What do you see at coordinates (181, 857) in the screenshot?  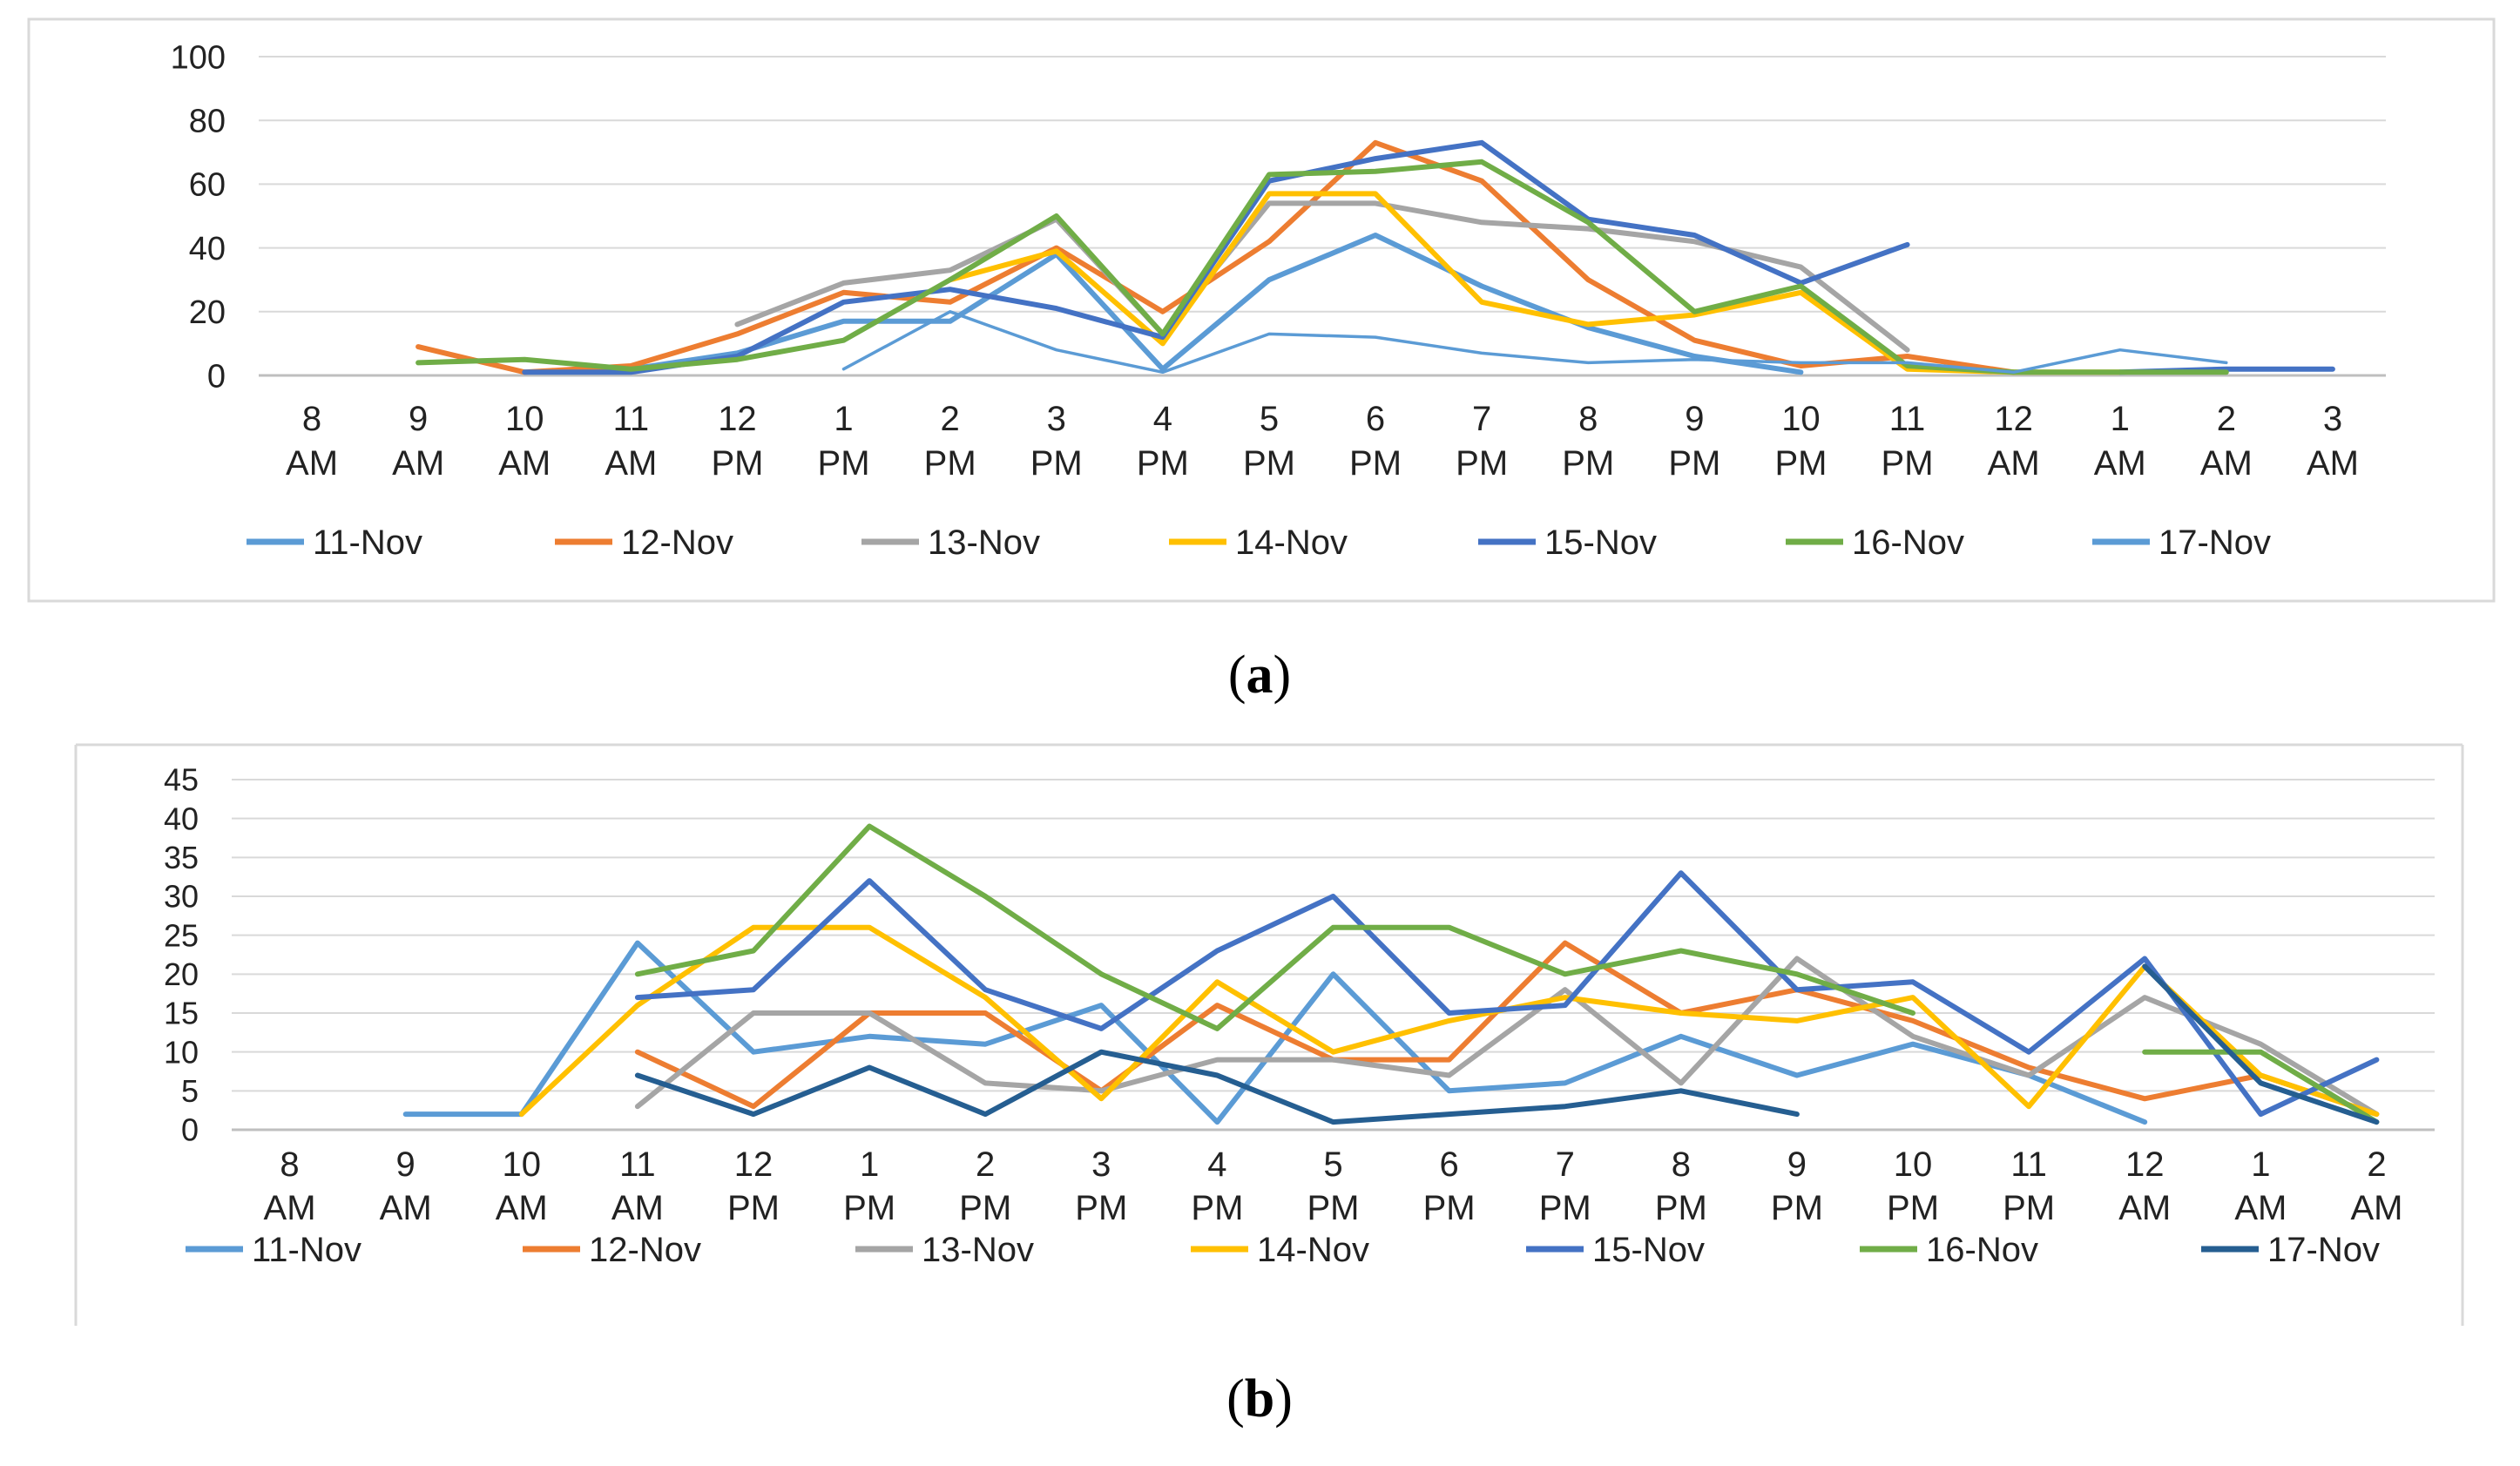 I see `y-tick-label: 35` at bounding box center [181, 857].